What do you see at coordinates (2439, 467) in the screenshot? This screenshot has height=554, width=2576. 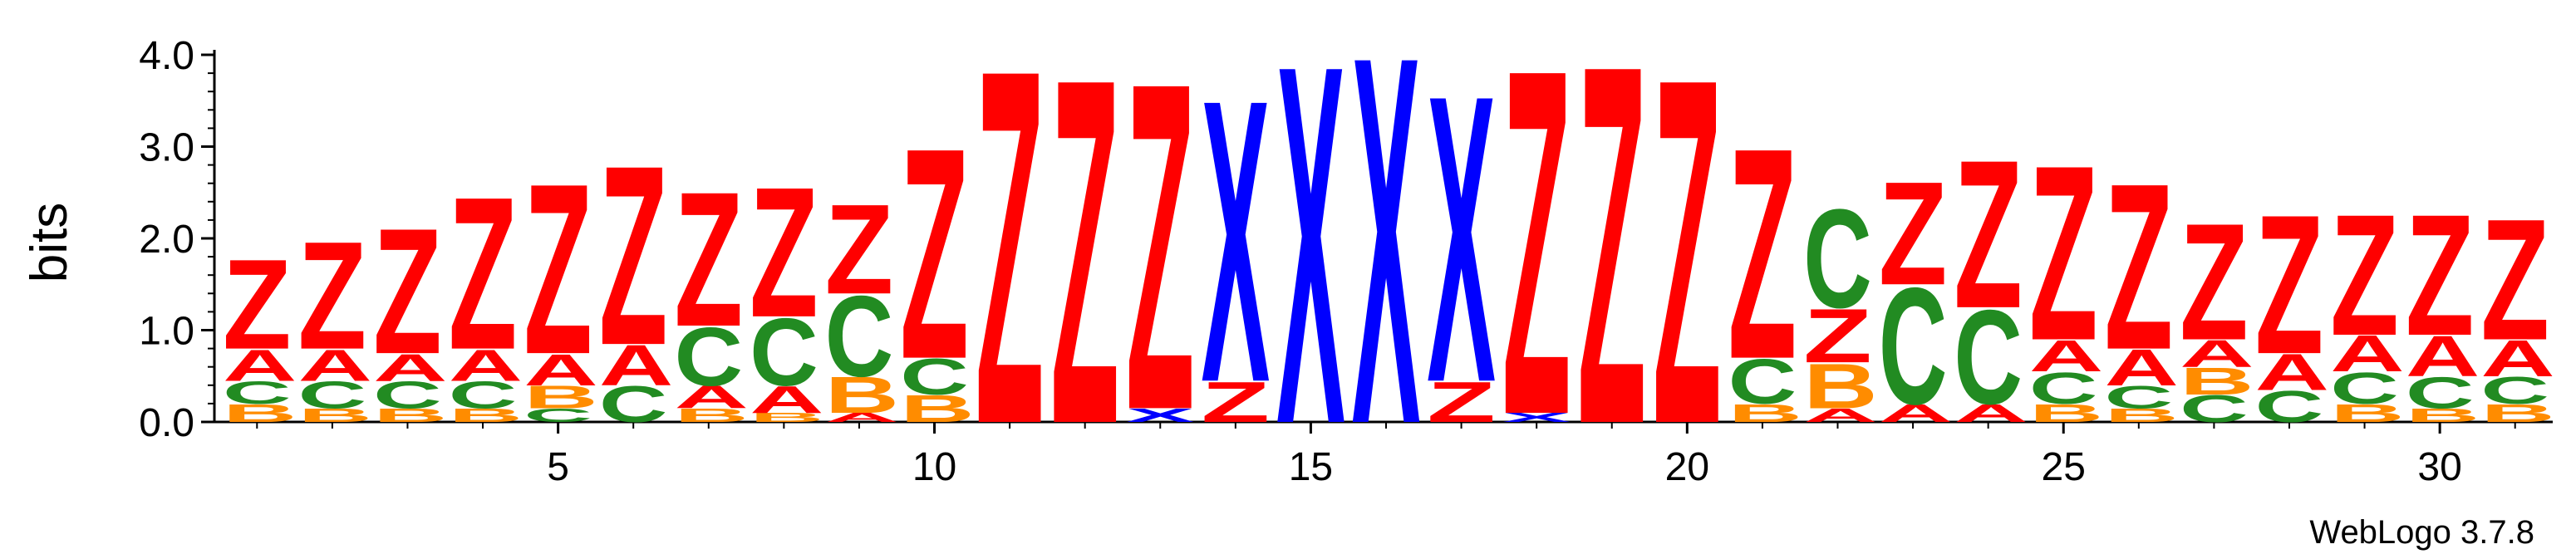 I see `x-tick-label: 30` at bounding box center [2439, 467].